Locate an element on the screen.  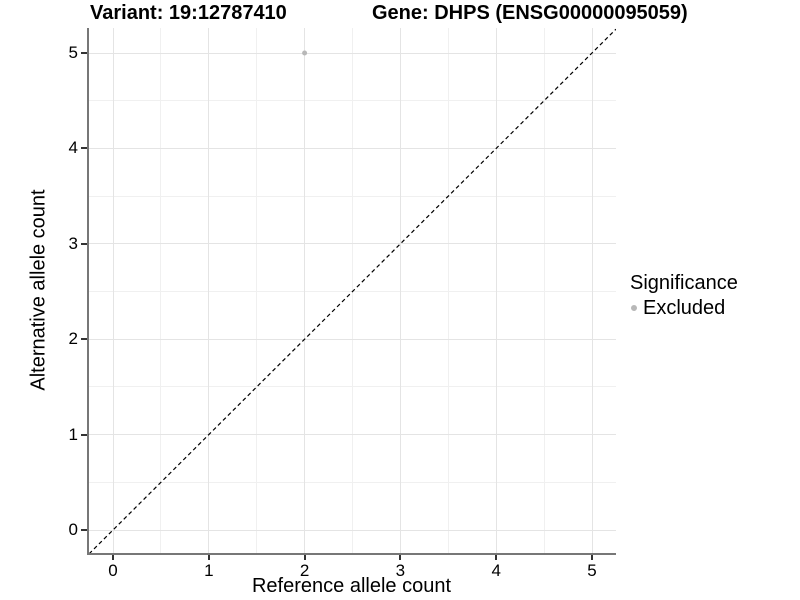
y-tick-label: 1 is located at coordinates (73, 434).